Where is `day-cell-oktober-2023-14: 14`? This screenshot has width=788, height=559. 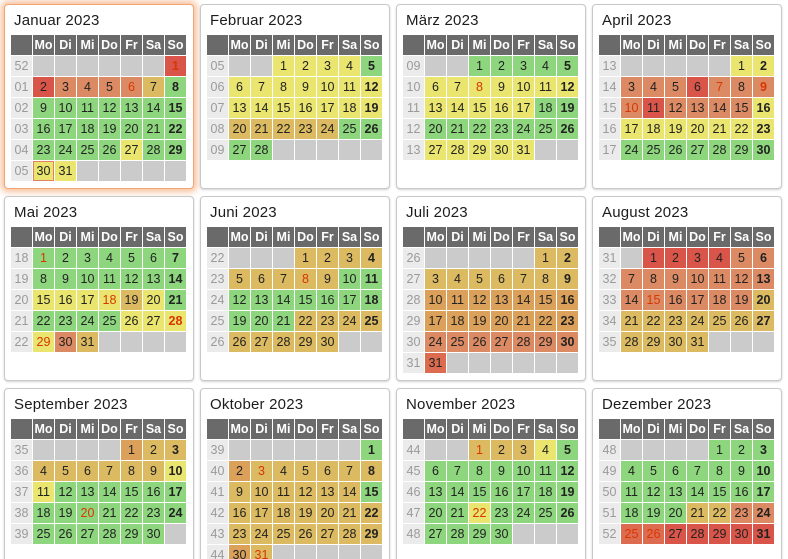
day-cell-oktober-2023-14: 14 is located at coordinates (349, 492).